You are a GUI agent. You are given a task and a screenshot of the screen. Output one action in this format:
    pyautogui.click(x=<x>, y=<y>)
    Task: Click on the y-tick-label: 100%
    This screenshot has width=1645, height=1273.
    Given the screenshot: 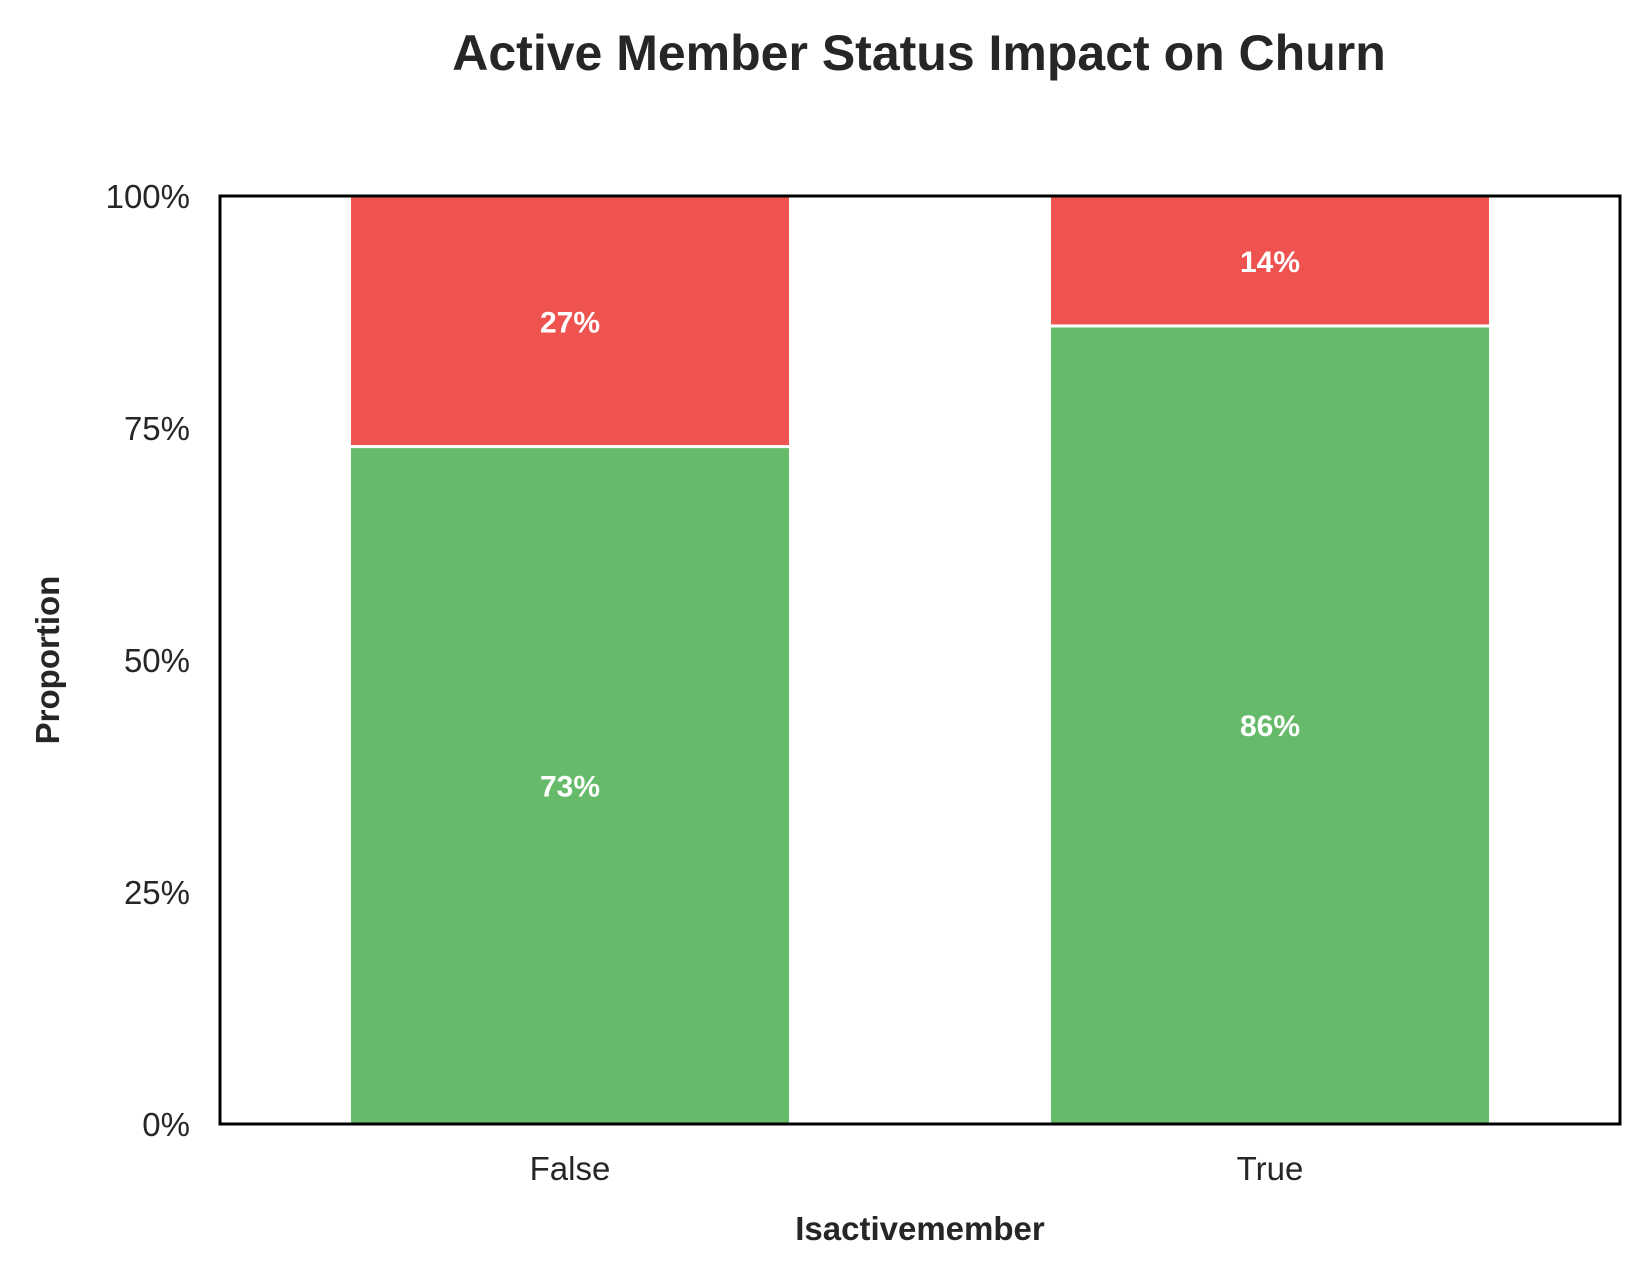 What is the action you would take?
    pyautogui.click(x=148, y=196)
    